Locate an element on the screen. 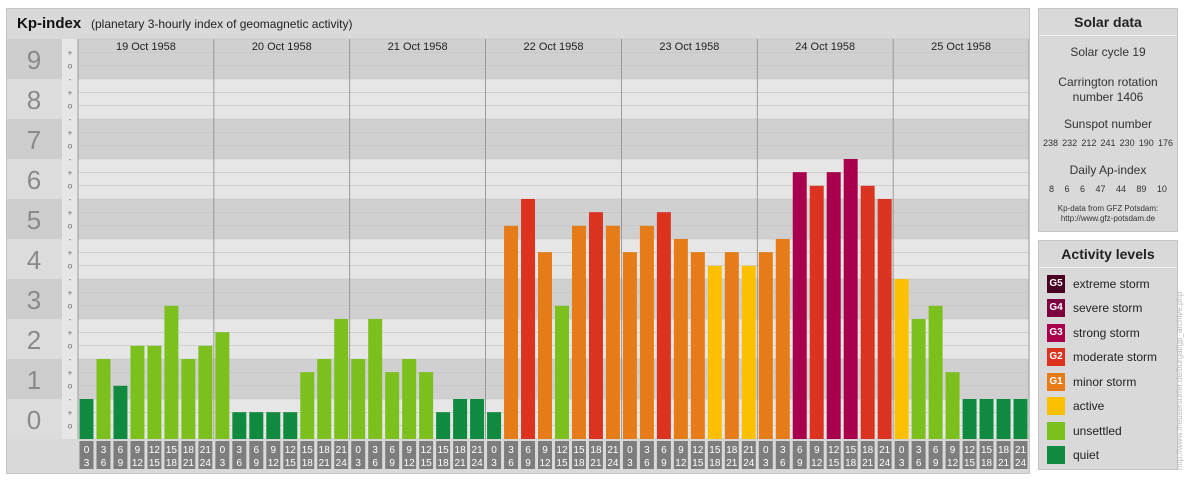 This screenshot has width=1184, height=480. chart-title: Kp-index is located at coordinates (49, 23).